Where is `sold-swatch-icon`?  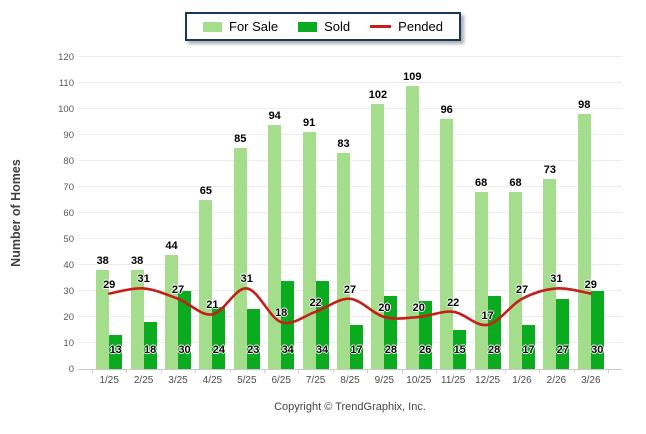
sold-swatch-icon is located at coordinates (308, 26).